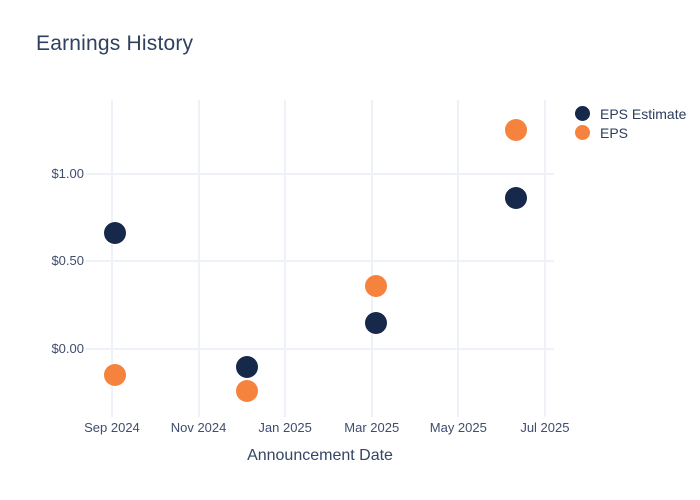 This screenshot has height=500, width=700. What do you see at coordinates (643, 113) in the screenshot?
I see `legend-label-eps-estimate: EPS Estimate` at bounding box center [643, 113].